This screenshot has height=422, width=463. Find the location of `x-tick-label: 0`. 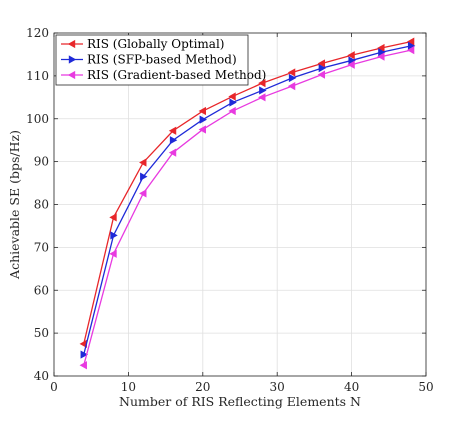

x-tick-label: 0 is located at coordinates (54, 387).